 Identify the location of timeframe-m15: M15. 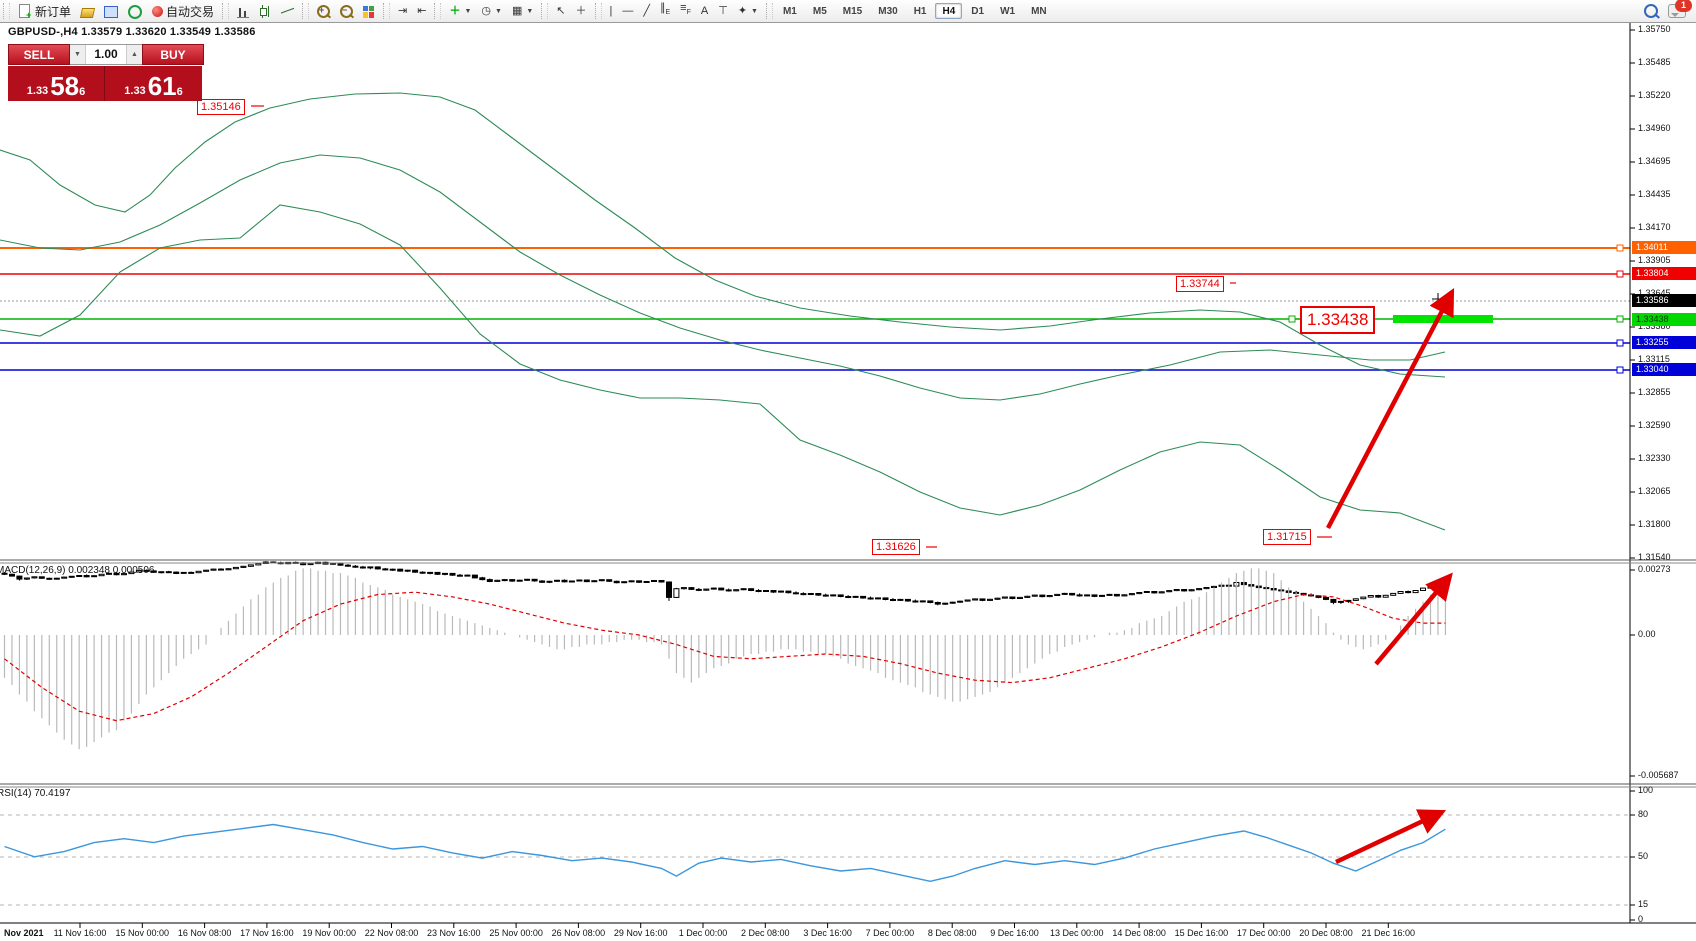
(852, 11).